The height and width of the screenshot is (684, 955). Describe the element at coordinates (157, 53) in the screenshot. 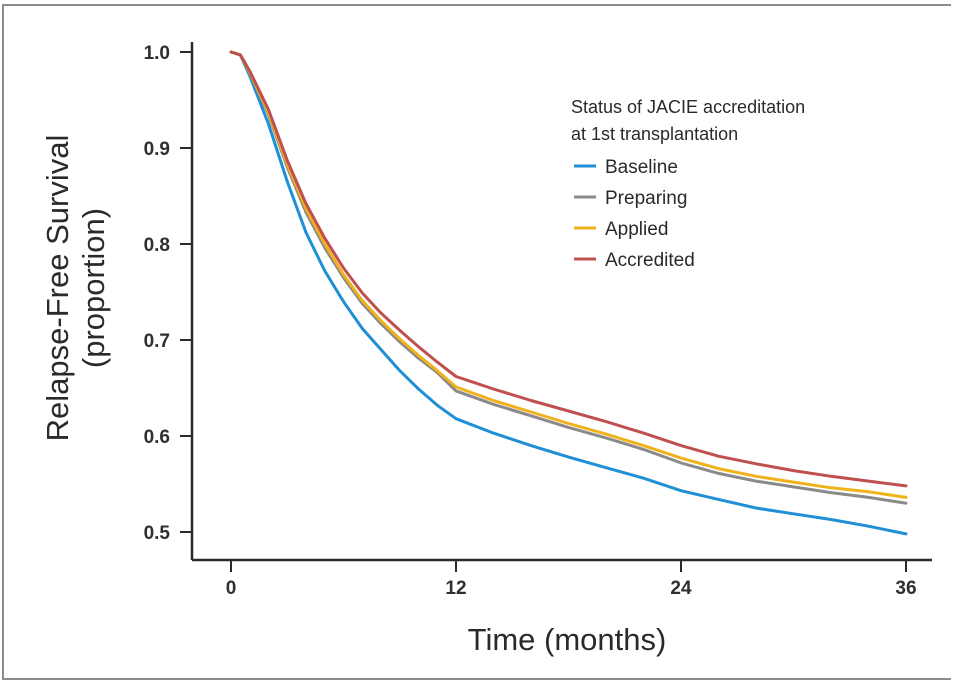

I see `y-tick-label: 1.0` at that location.